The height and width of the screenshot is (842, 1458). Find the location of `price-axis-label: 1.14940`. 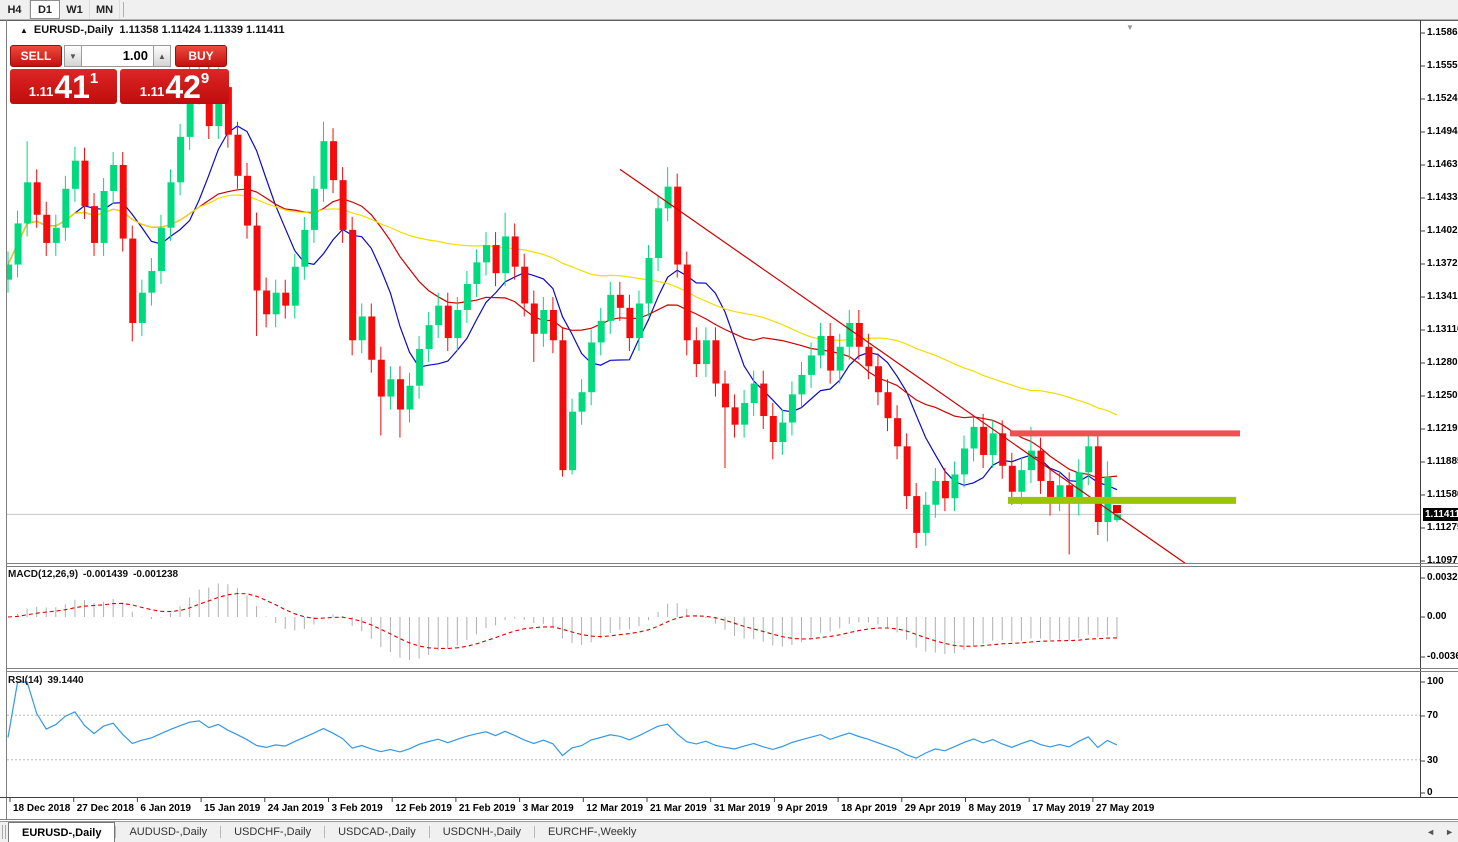

price-axis-label: 1.14940 is located at coordinates (1442, 131).